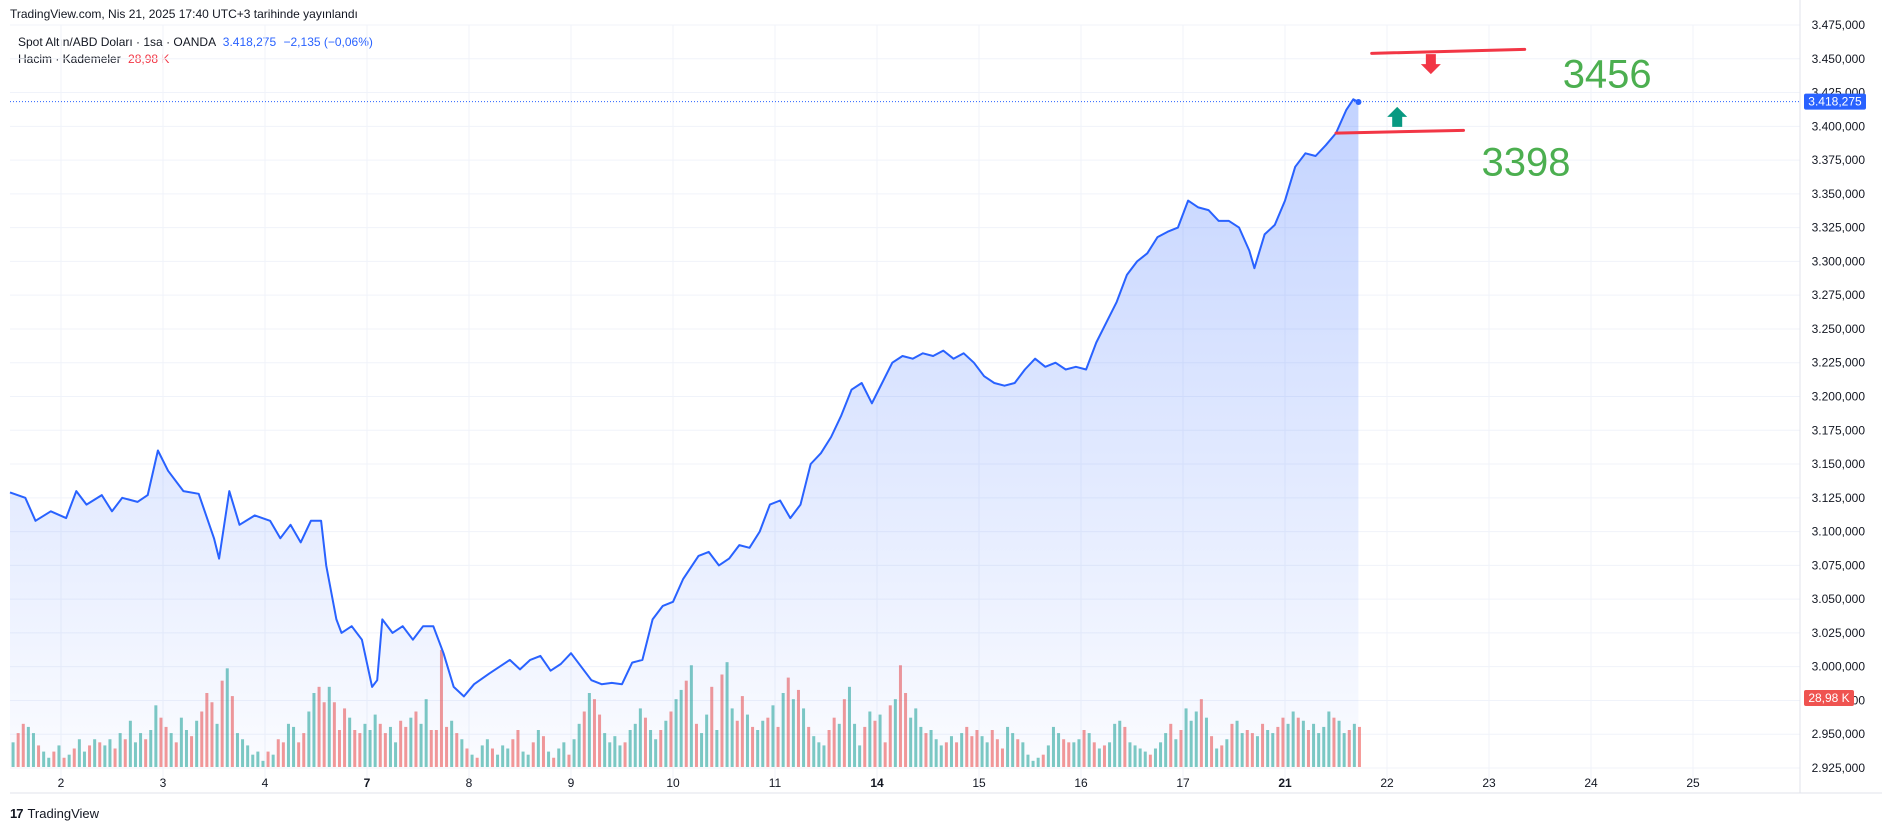  I want to click on volume-bar, so click(1359, 746).